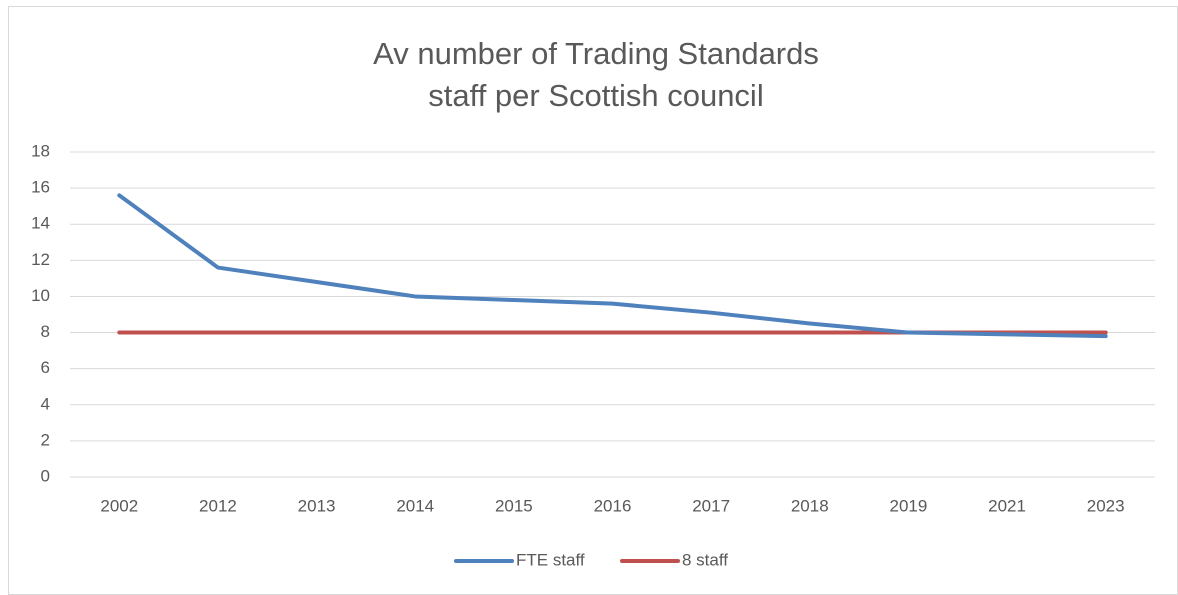 The width and height of the screenshot is (1178, 595). I want to click on x-tick-label: 2016, so click(613, 505).